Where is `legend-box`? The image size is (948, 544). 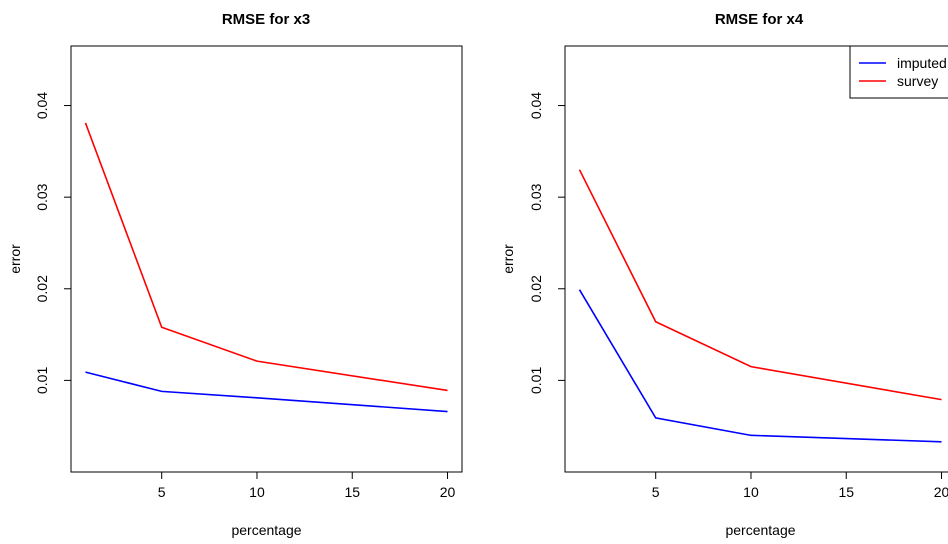 legend-box is located at coordinates (898, 72).